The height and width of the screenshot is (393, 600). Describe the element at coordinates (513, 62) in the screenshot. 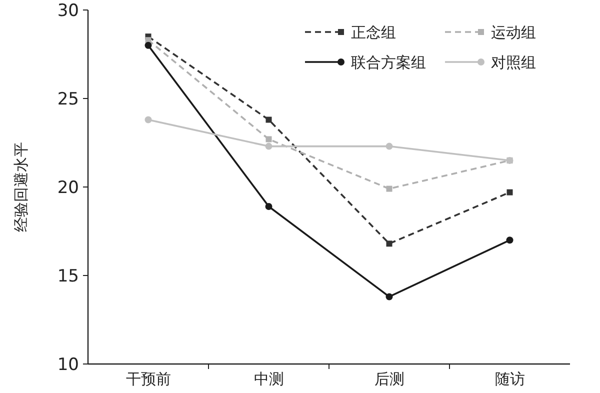

I see `legend-label: 对照组` at that location.